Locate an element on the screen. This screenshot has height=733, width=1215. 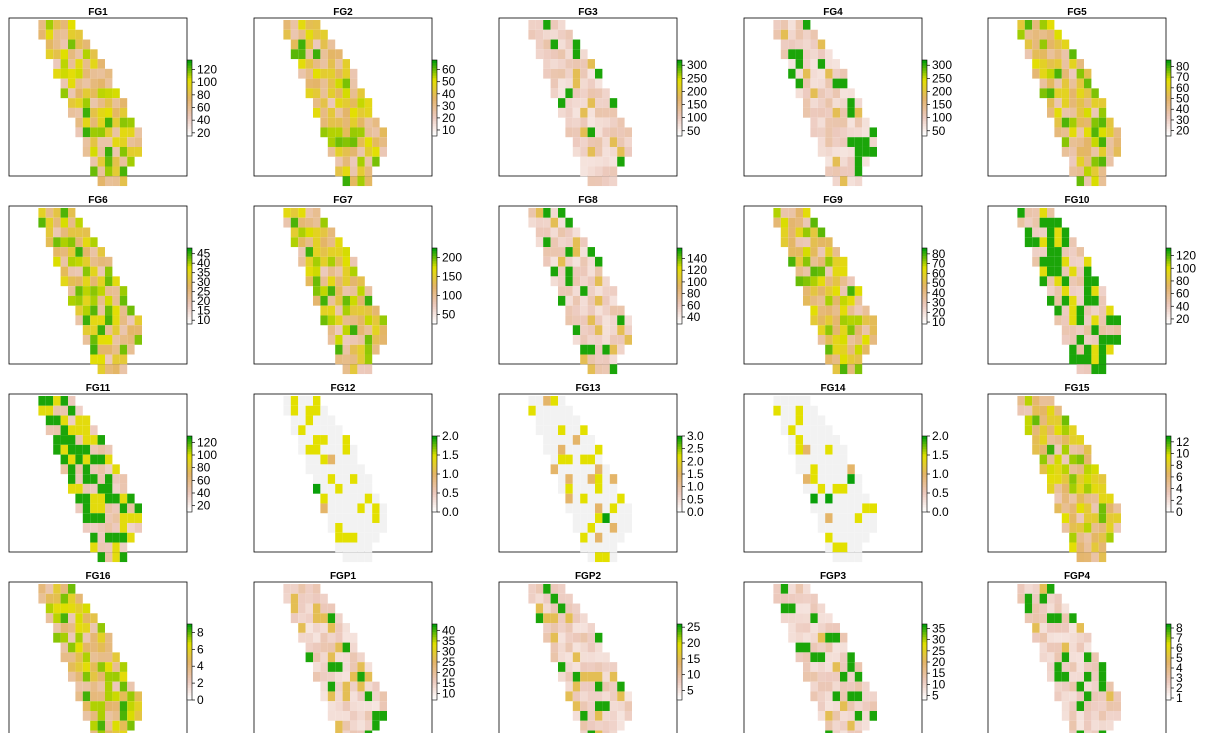
legend-tick-label: 100 is located at coordinates (697, 118).